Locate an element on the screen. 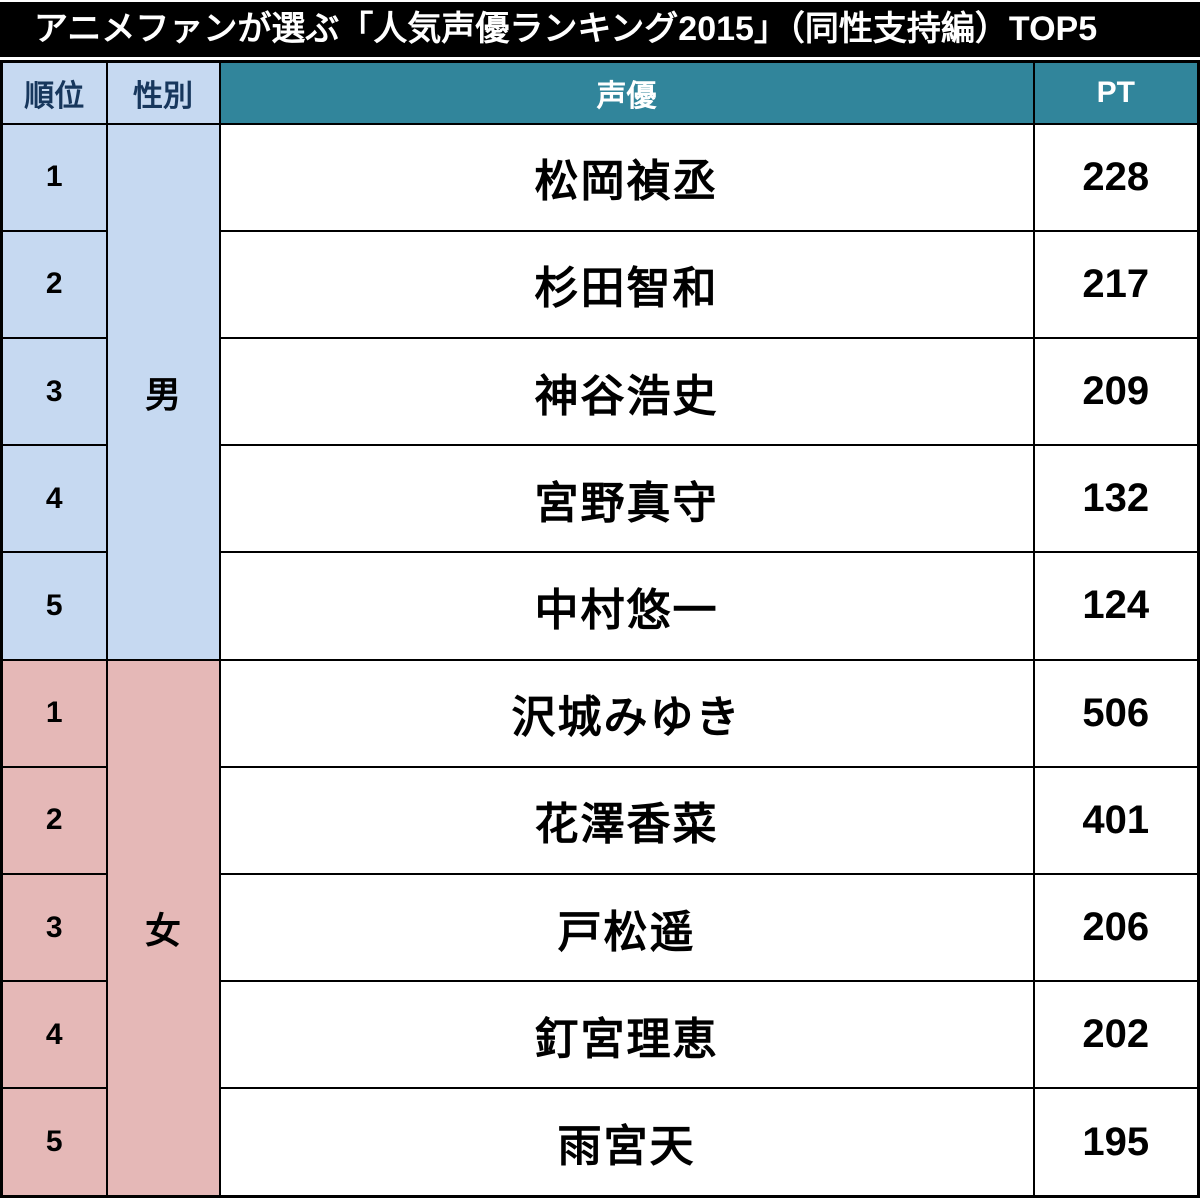 This screenshot has width=1200, height=1202. actor-name: 戸松遥 is located at coordinates (626, 928).